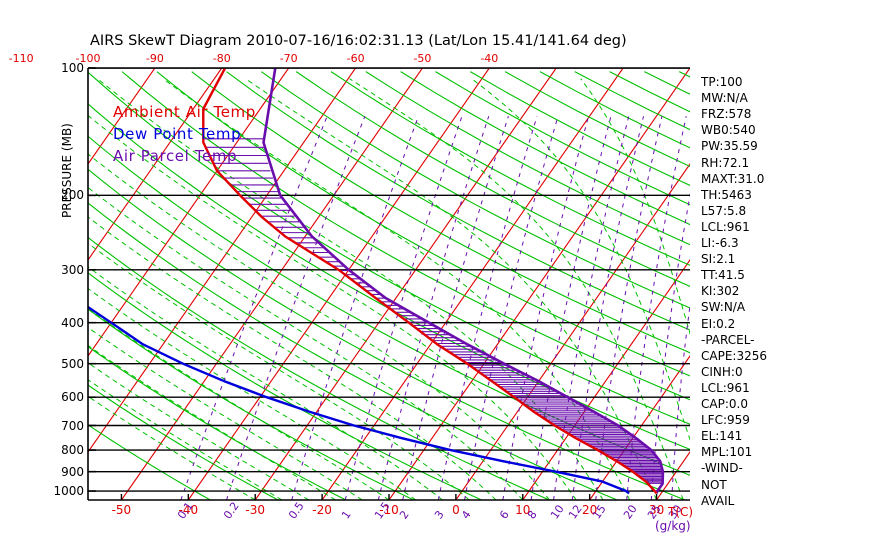 The height and width of the screenshot is (560, 870). I want to click on temp-tick-label: -20, so click(322, 510).